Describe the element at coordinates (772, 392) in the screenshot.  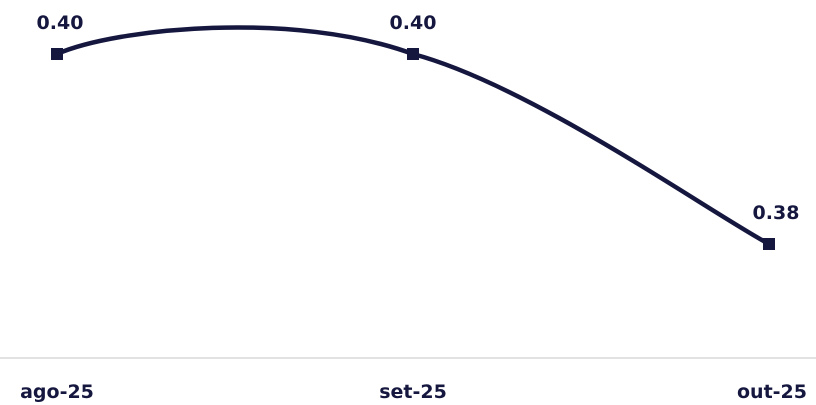
I see `x-tick-label-out-25: out-25` at that location.